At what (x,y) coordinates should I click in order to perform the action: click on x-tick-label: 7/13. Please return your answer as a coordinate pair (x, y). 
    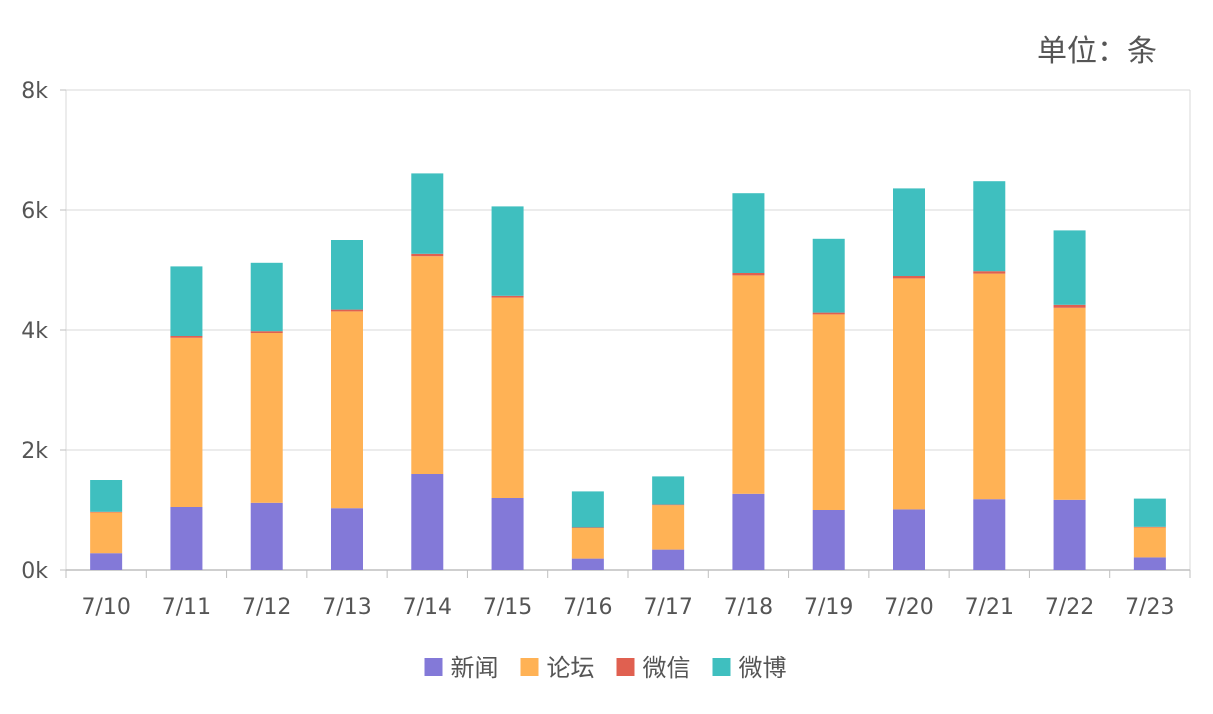
    Looking at the image, I should click on (346, 607).